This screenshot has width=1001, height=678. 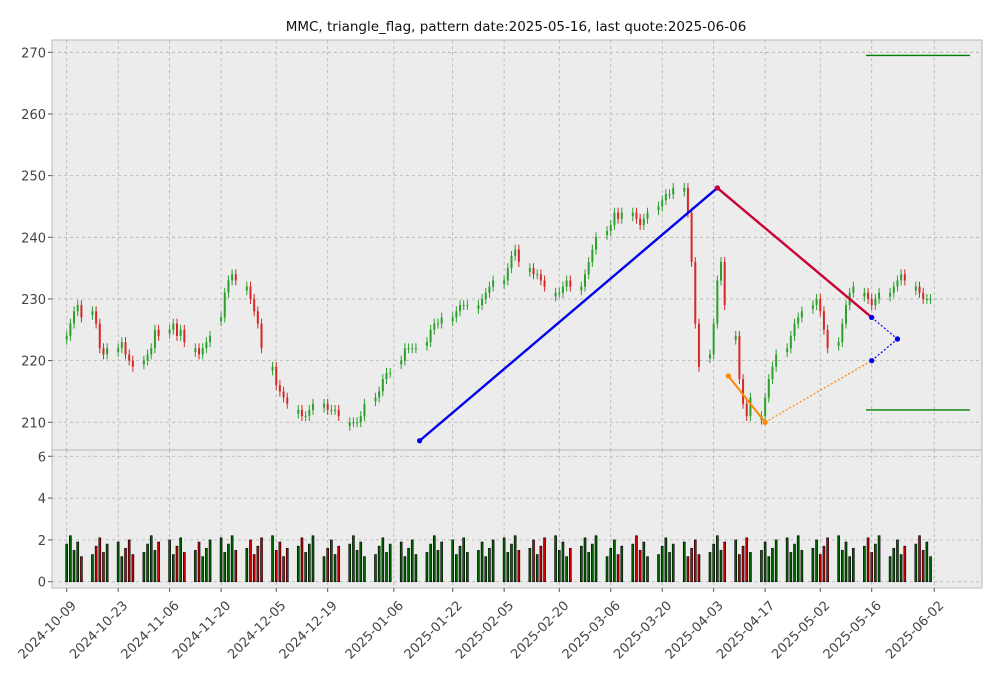 What do you see at coordinates (33, 362) in the screenshot?
I see `price-tick-label: 220` at bounding box center [33, 362].